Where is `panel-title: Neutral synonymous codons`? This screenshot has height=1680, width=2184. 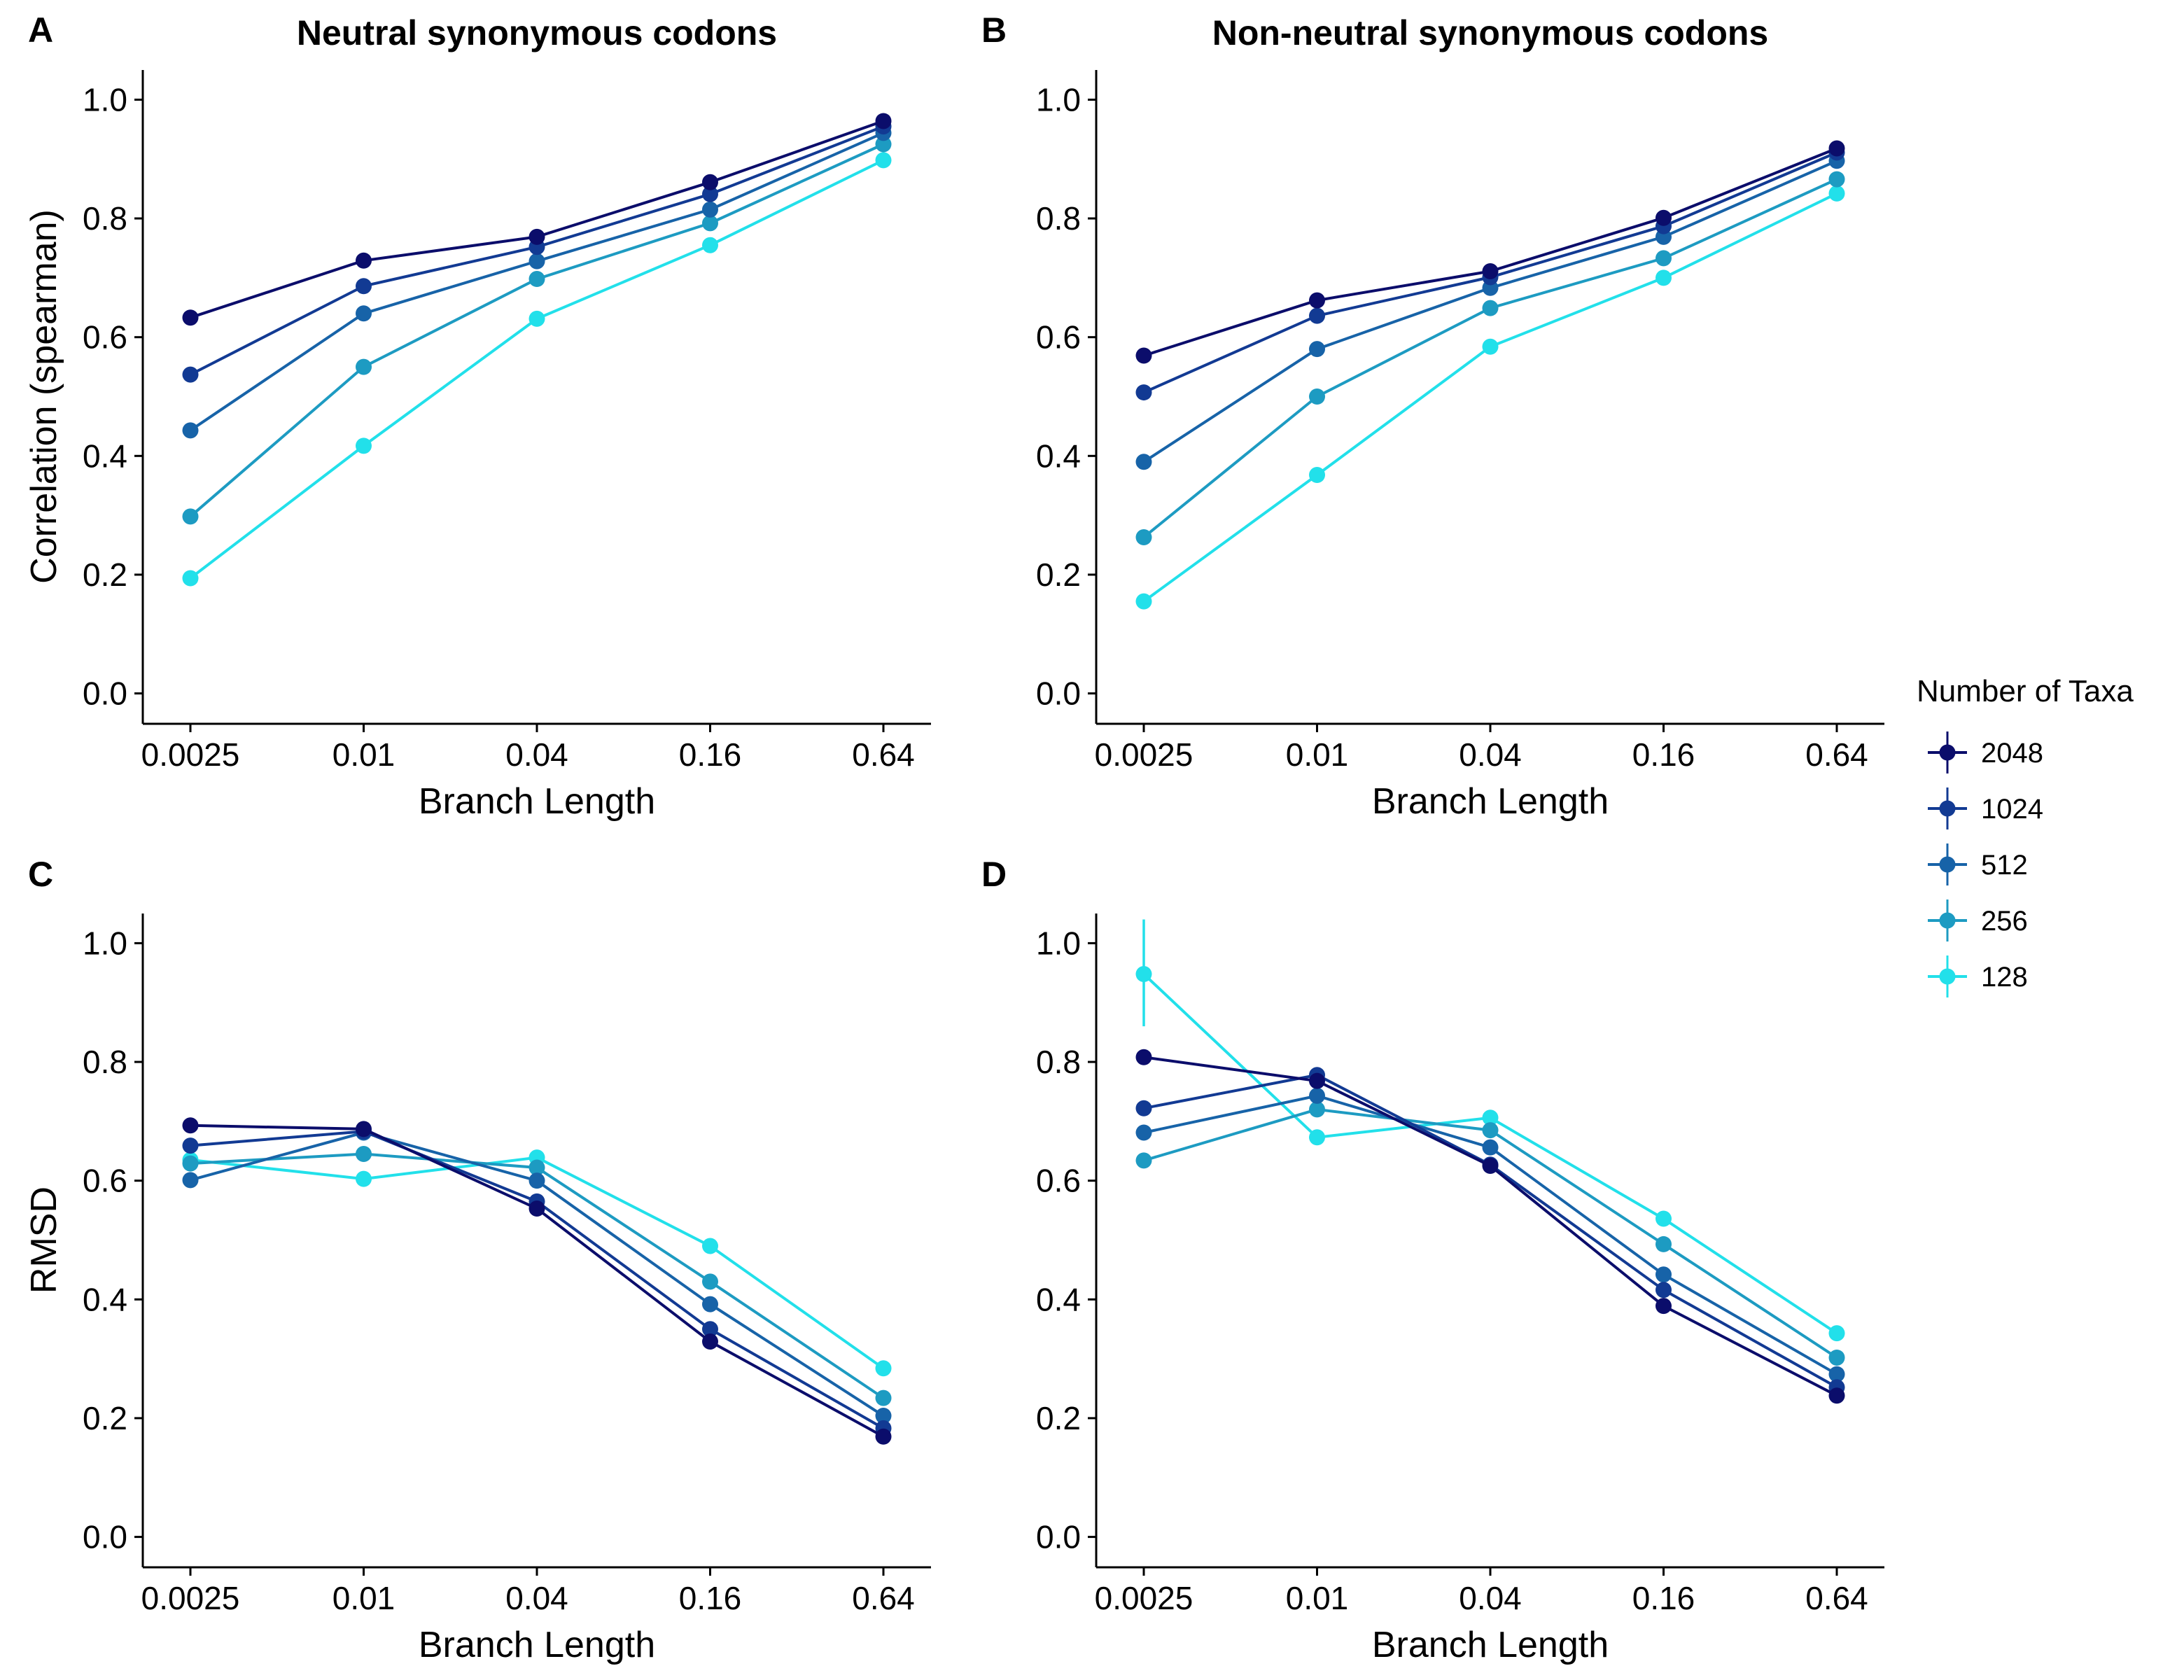 panel-title: Neutral synonymous codons is located at coordinates (537, 32).